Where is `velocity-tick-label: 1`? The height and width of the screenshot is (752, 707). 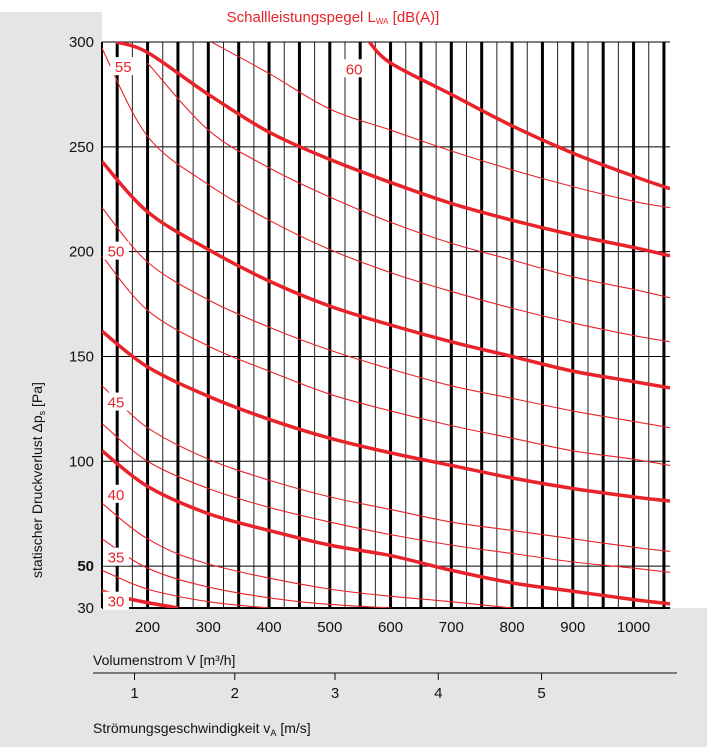
velocity-tick-label: 1 is located at coordinates (134, 693).